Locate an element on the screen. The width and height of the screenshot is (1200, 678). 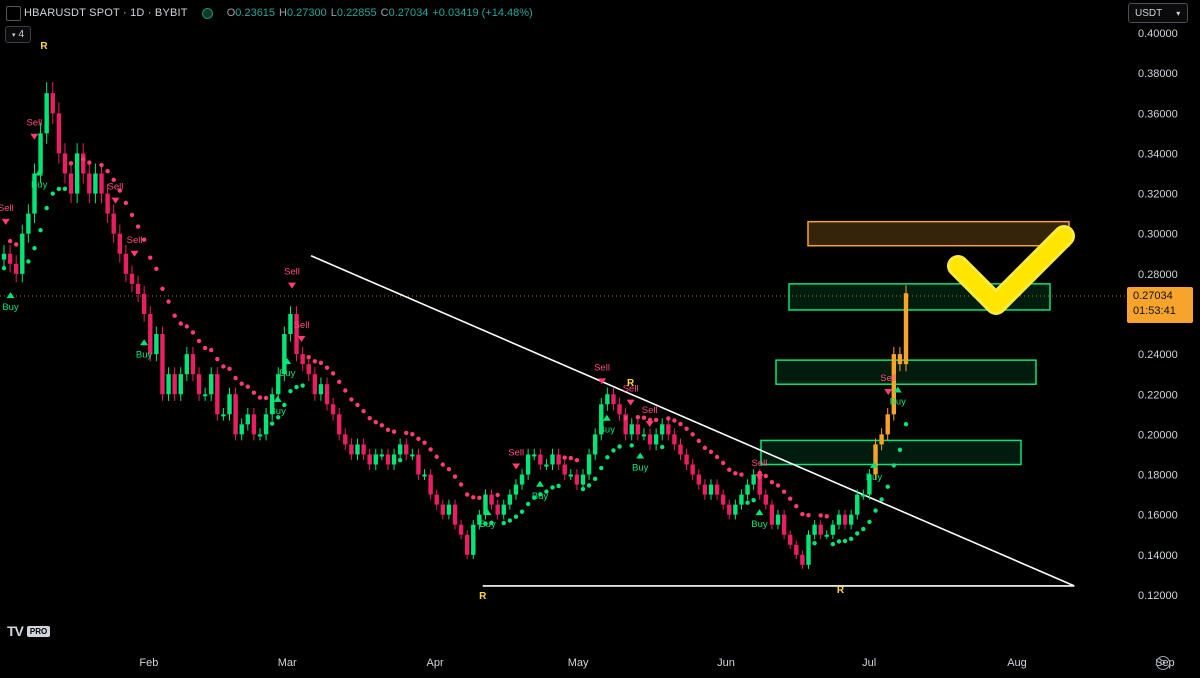
currency-label: USDT is located at coordinates (1149, 13).